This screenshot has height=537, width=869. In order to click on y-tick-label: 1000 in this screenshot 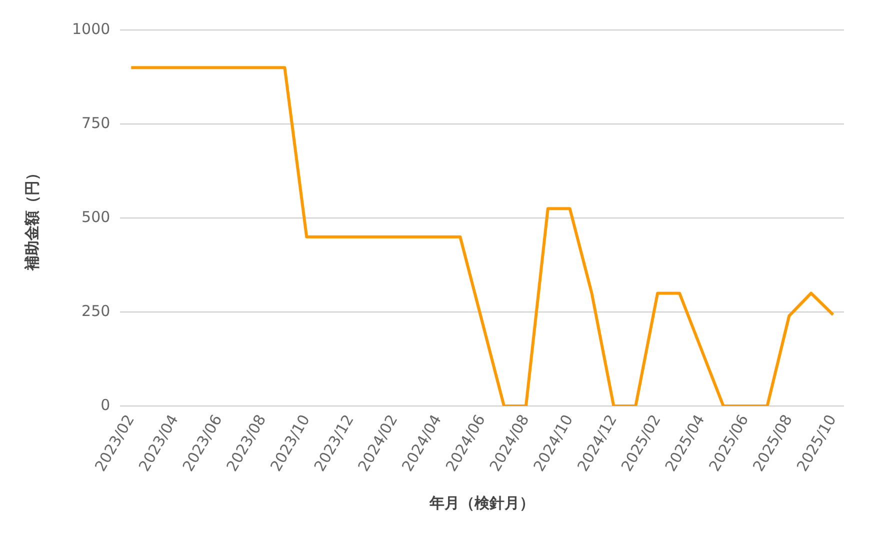, I will do `click(91, 29)`.